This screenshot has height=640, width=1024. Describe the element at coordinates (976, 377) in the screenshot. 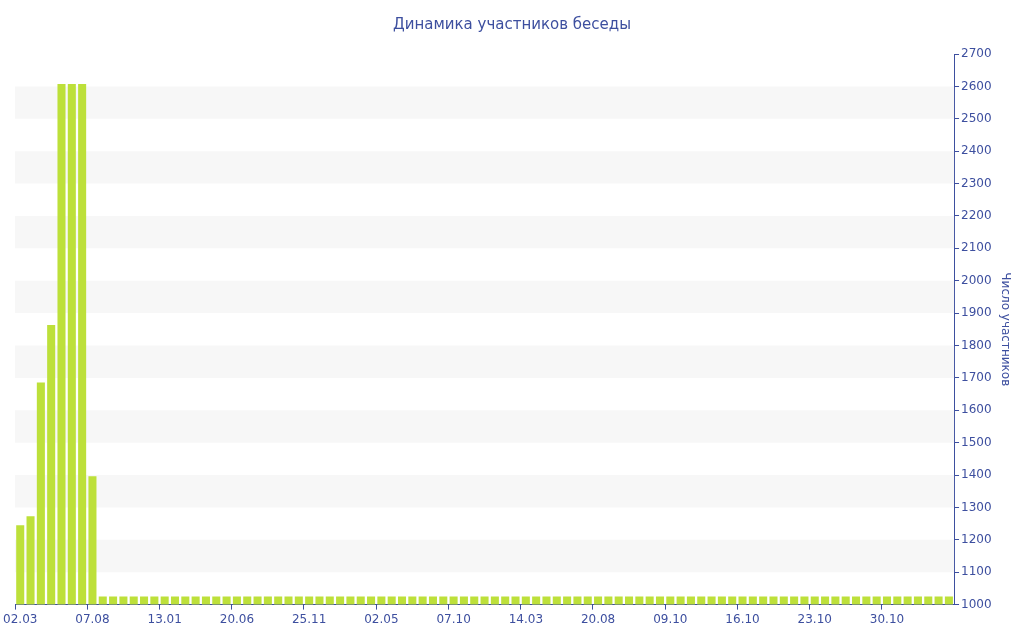

I see `y-tick-label: 1700` at that location.